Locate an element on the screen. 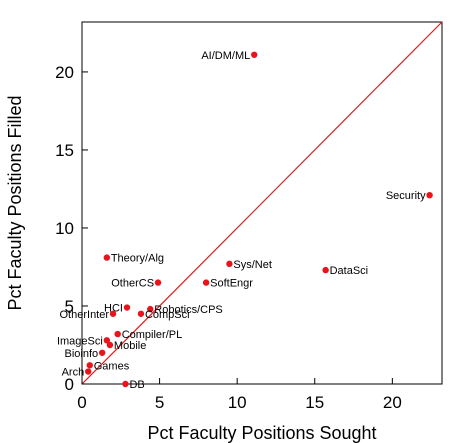 The height and width of the screenshot is (443, 450). y-tick-label: 20 is located at coordinates (64, 72).